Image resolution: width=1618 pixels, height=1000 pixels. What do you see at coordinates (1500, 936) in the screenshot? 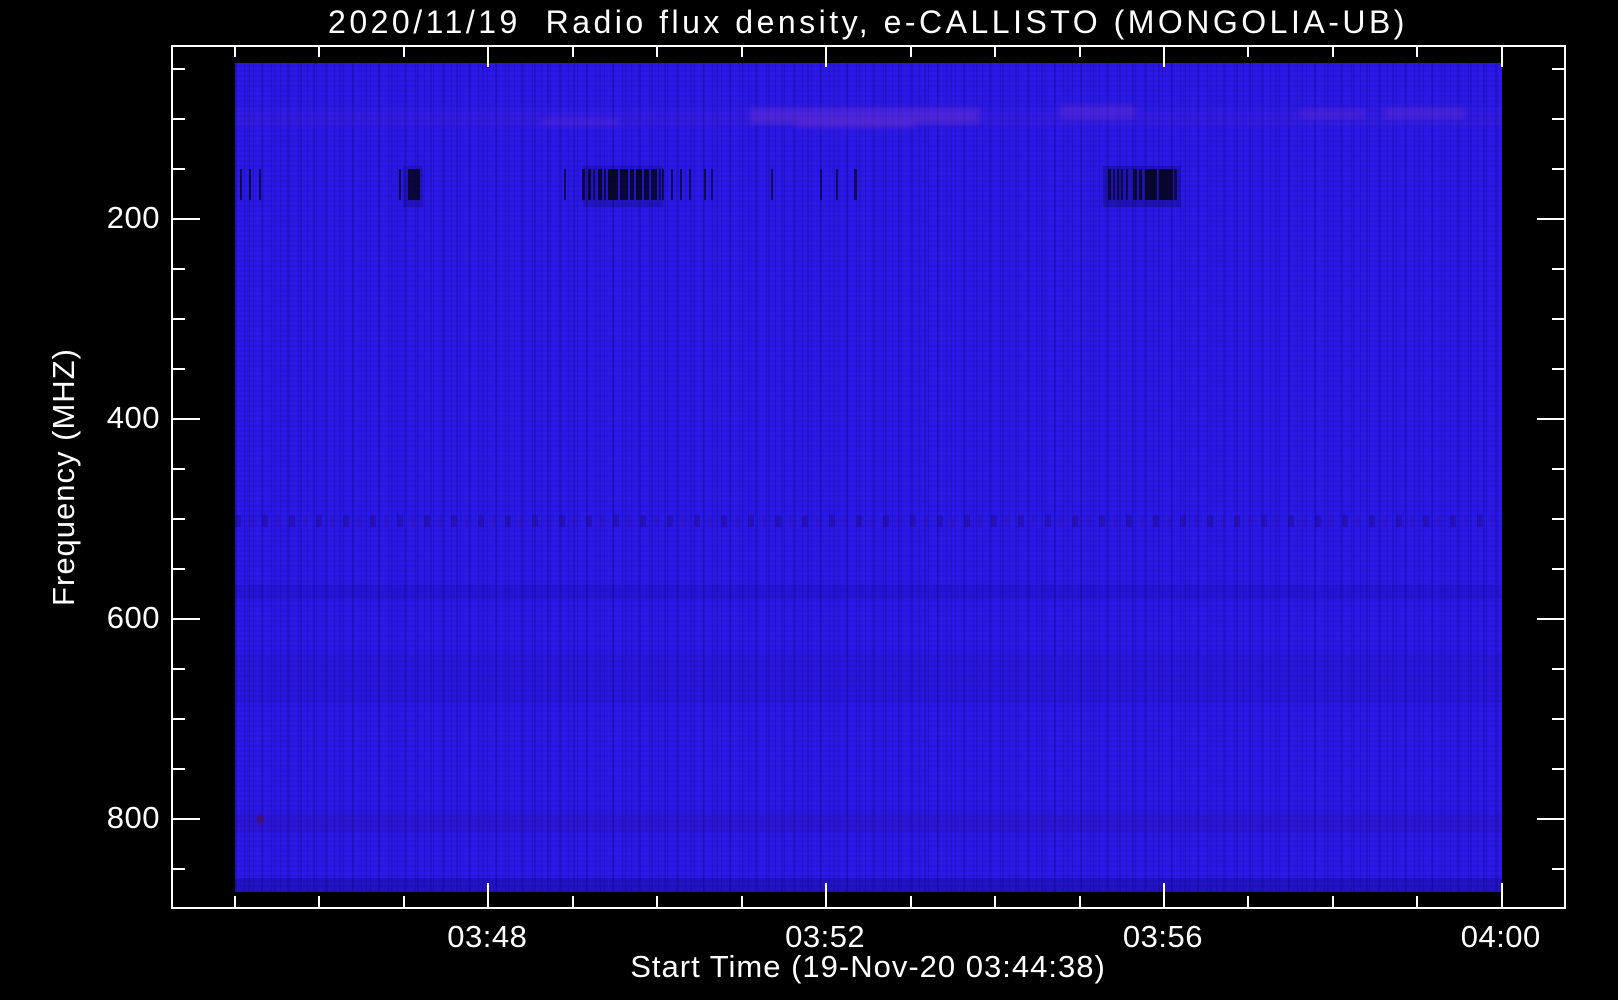
I see `x-tick-label: 04:00` at bounding box center [1500, 936].